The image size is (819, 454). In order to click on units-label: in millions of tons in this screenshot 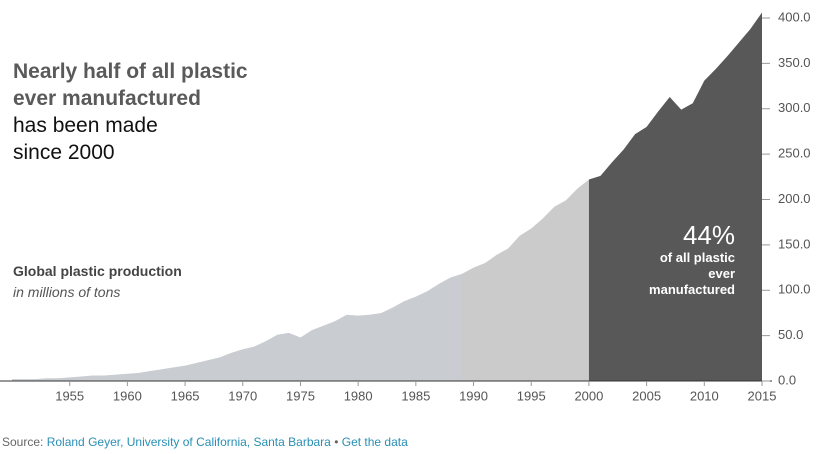, I will do `click(67, 292)`.